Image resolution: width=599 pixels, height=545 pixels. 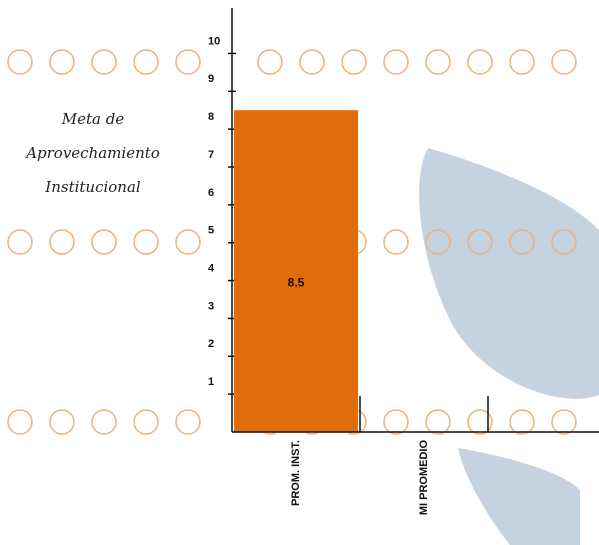 What do you see at coordinates (211, 231) in the screenshot?
I see `y-tick-label: 5` at bounding box center [211, 231].